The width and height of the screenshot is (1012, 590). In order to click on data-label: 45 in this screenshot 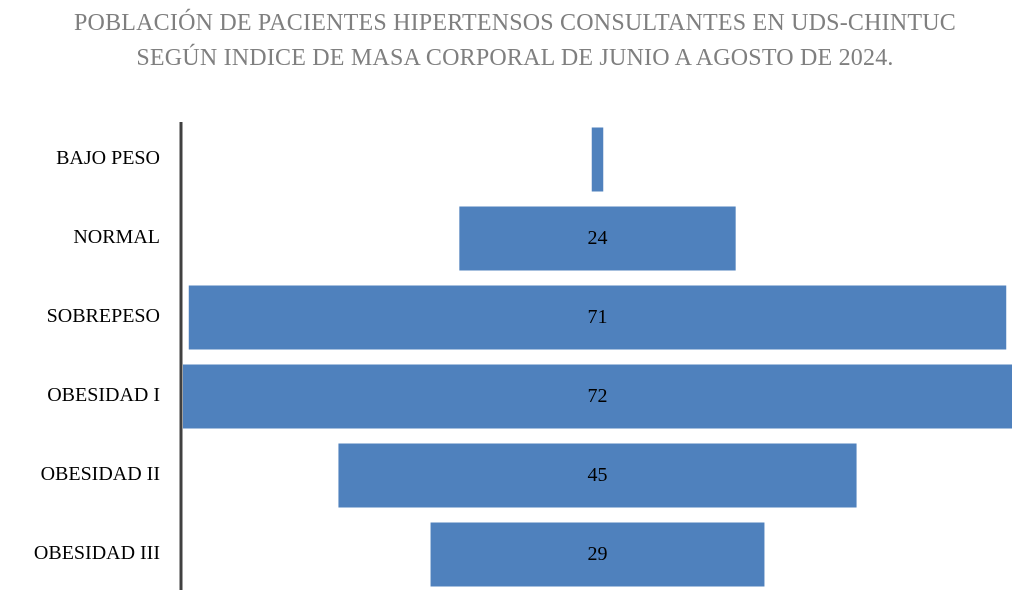, I will do `click(598, 475)`.